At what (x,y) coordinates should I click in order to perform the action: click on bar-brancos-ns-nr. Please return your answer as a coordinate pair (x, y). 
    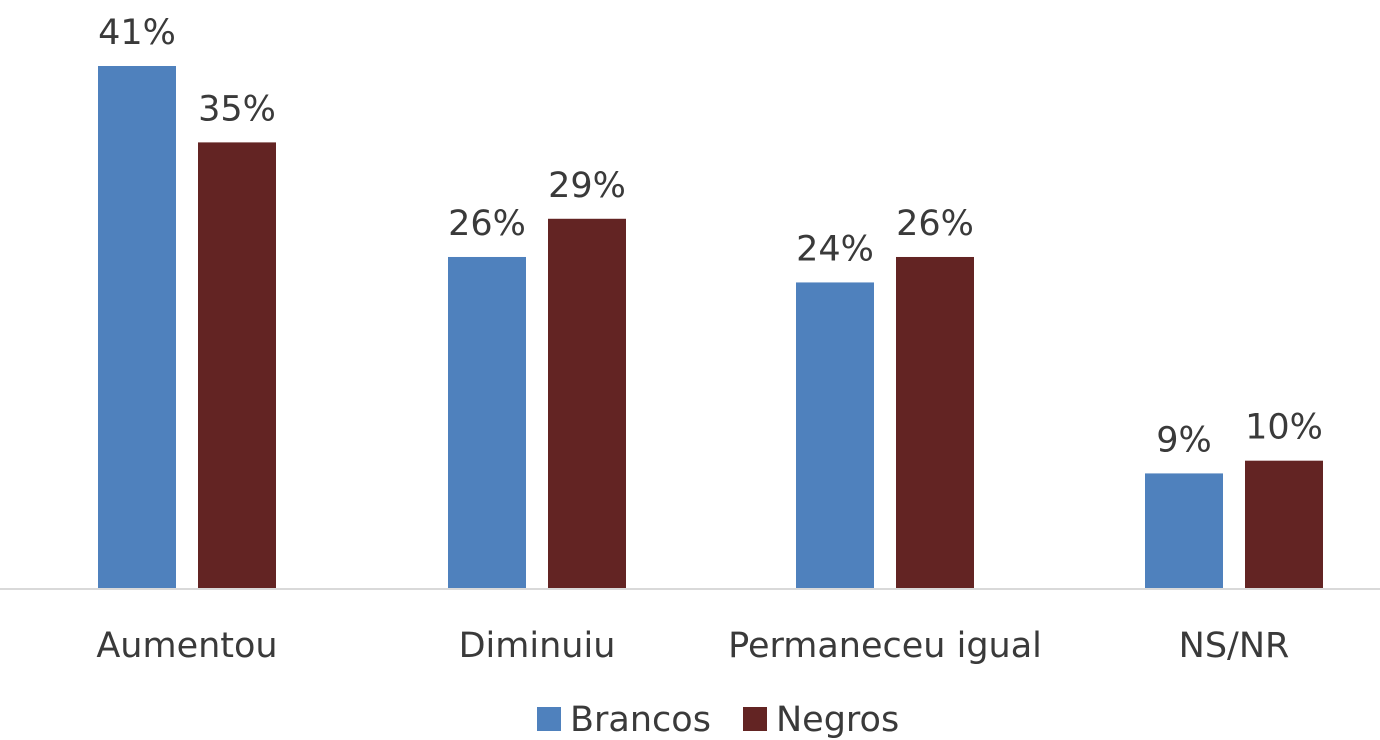
    Looking at the image, I should click on (1184, 530).